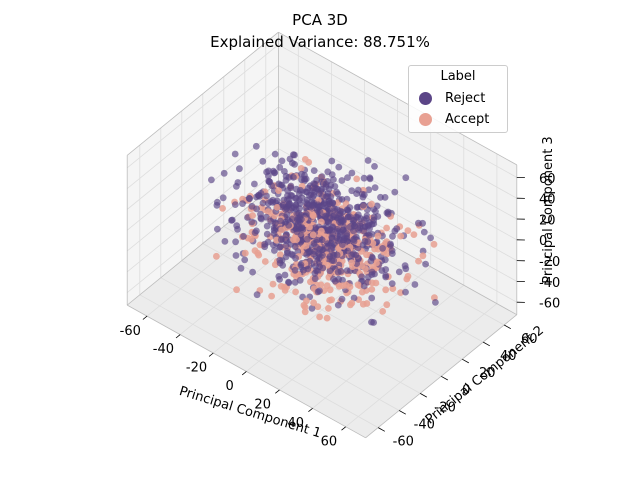 The width and height of the screenshot is (640, 484). I want to click on tick-label-x: 0, so click(229, 386).